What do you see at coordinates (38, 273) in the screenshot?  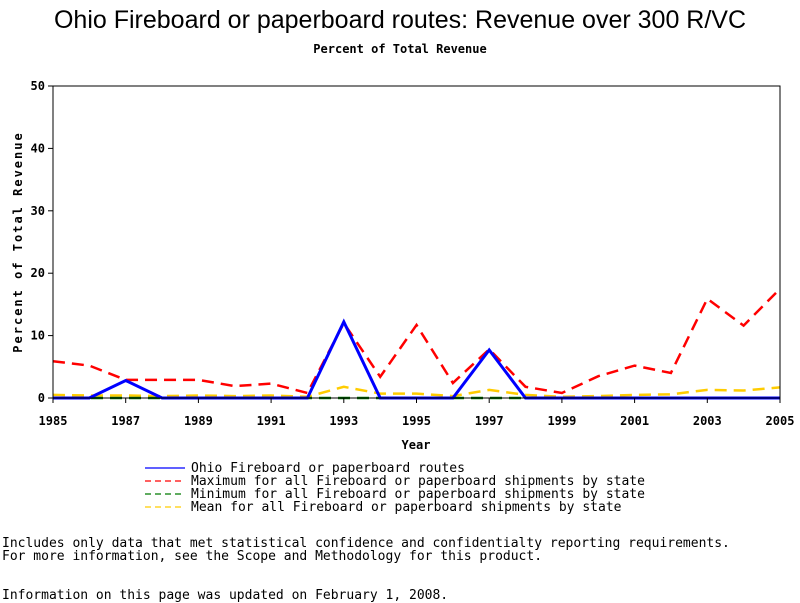 I see `y-tick-label: 20` at bounding box center [38, 273].